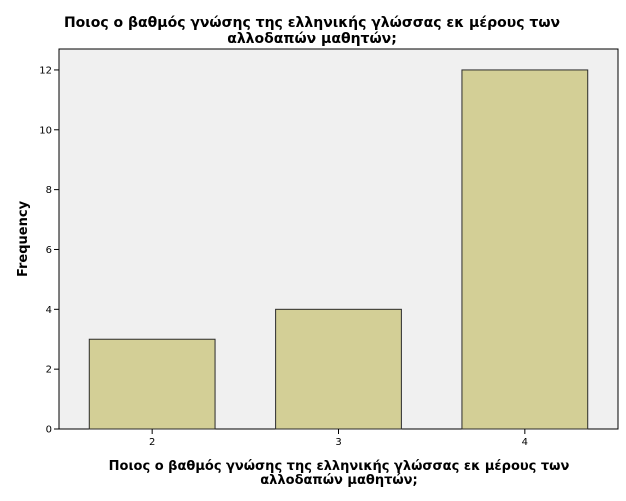 This screenshot has height=501, width=626. What do you see at coordinates (49, 190) in the screenshot?
I see `y-tick-label: 8` at bounding box center [49, 190].